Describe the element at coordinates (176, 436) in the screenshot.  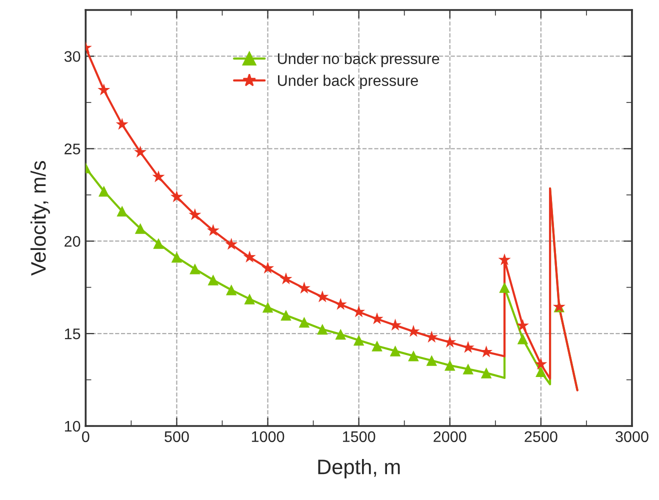
I see `x-tick-label: 500` at that location.